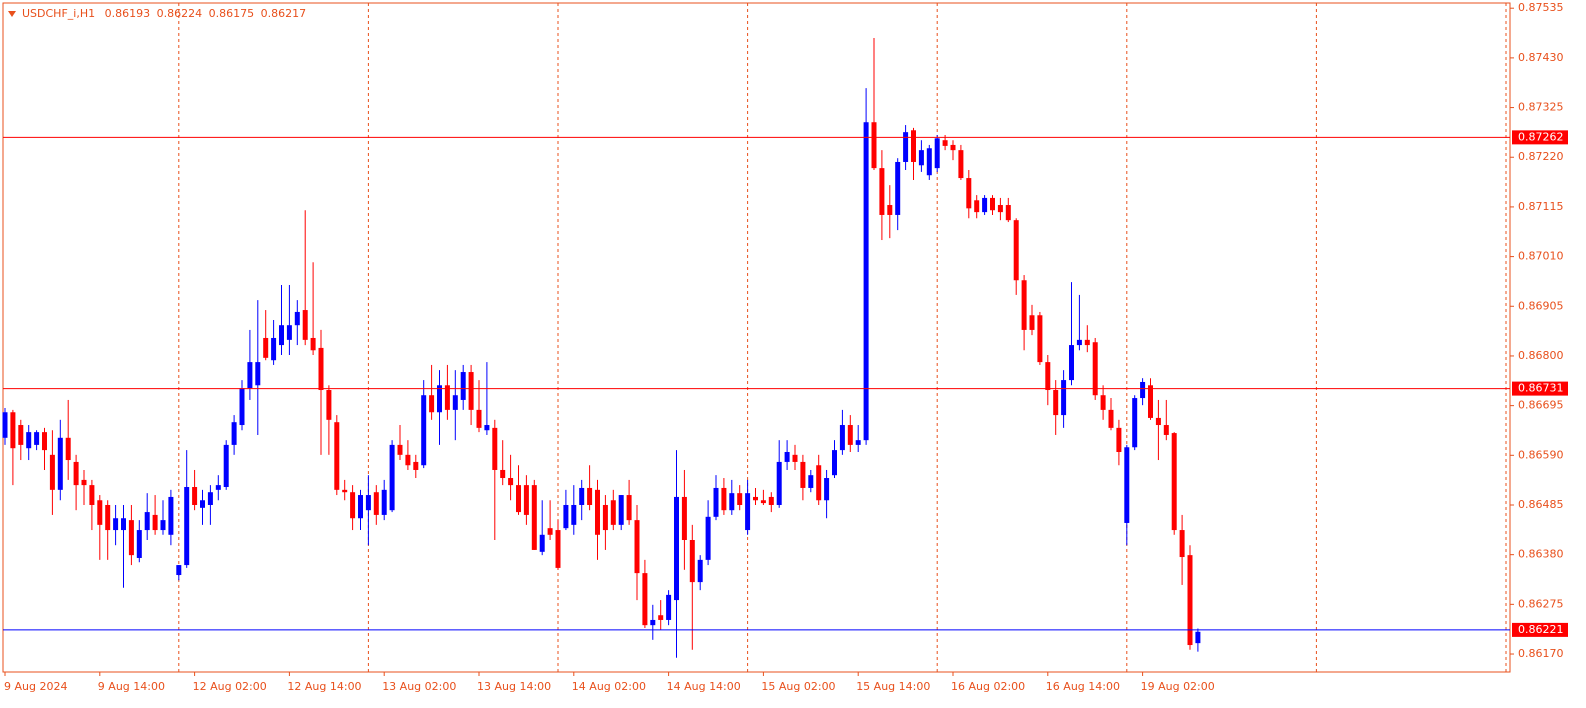 The image size is (1586, 708). Describe the element at coordinates (1541, 629) in the screenshot. I see `level-label: 0.86221` at that location.